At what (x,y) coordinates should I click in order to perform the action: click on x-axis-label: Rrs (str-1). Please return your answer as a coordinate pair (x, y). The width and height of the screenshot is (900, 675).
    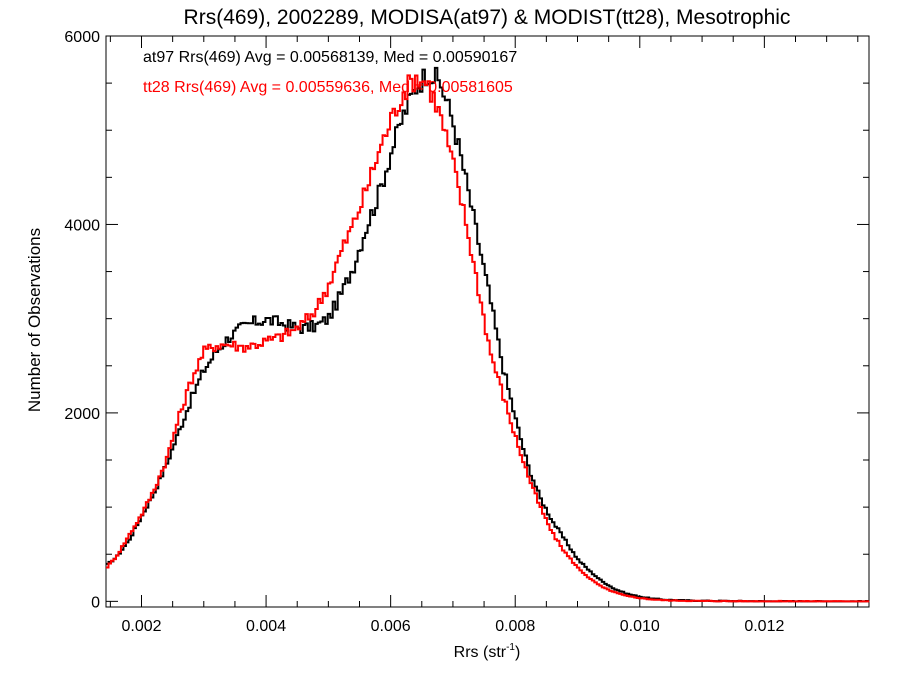
    Looking at the image, I should click on (487, 651).